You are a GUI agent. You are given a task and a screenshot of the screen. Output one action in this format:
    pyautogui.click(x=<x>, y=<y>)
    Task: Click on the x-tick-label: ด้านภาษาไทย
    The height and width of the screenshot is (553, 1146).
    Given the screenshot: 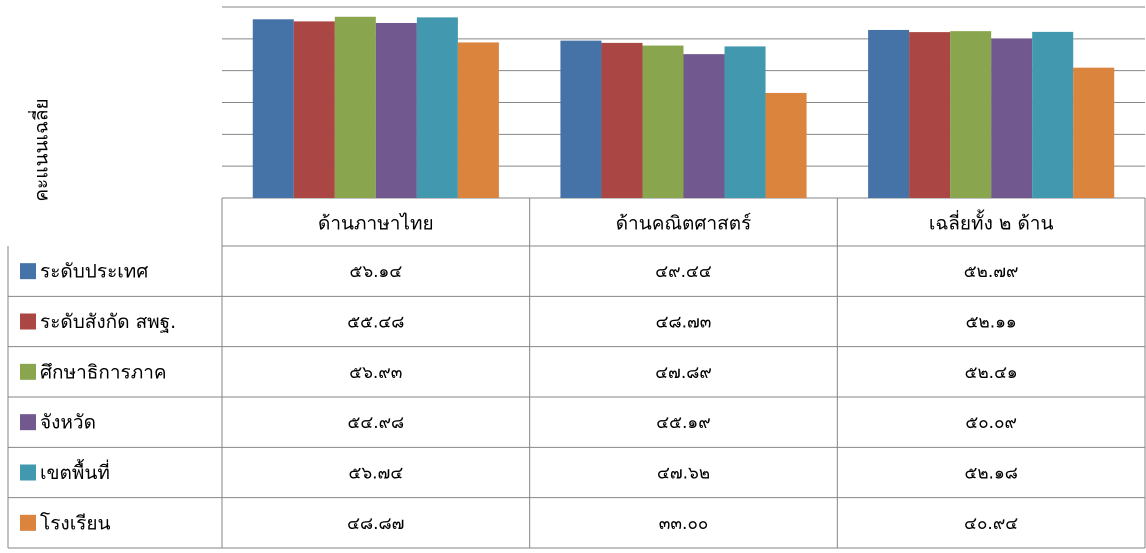 What is the action you would take?
    pyautogui.click(x=376, y=224)
    